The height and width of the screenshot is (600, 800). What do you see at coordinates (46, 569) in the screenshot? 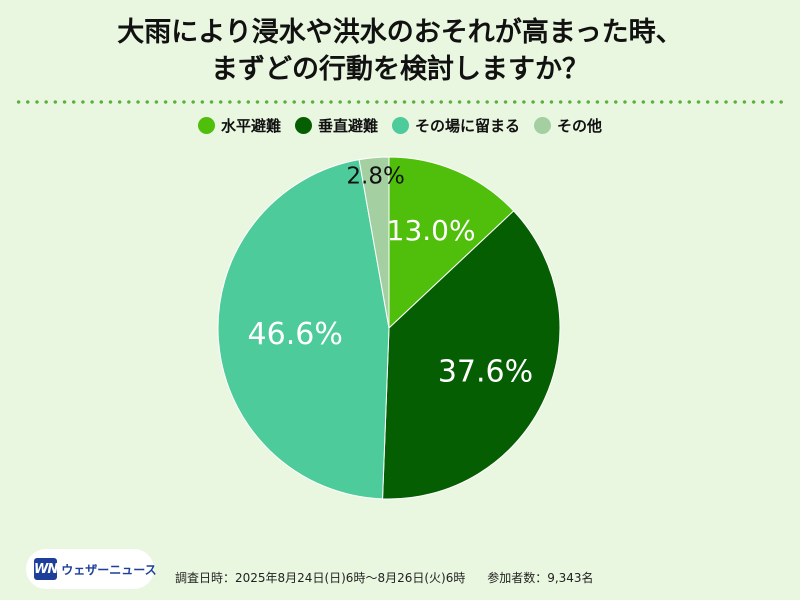
I see `weathernews-logo-mark: WN` at bounding box center [46, 569].